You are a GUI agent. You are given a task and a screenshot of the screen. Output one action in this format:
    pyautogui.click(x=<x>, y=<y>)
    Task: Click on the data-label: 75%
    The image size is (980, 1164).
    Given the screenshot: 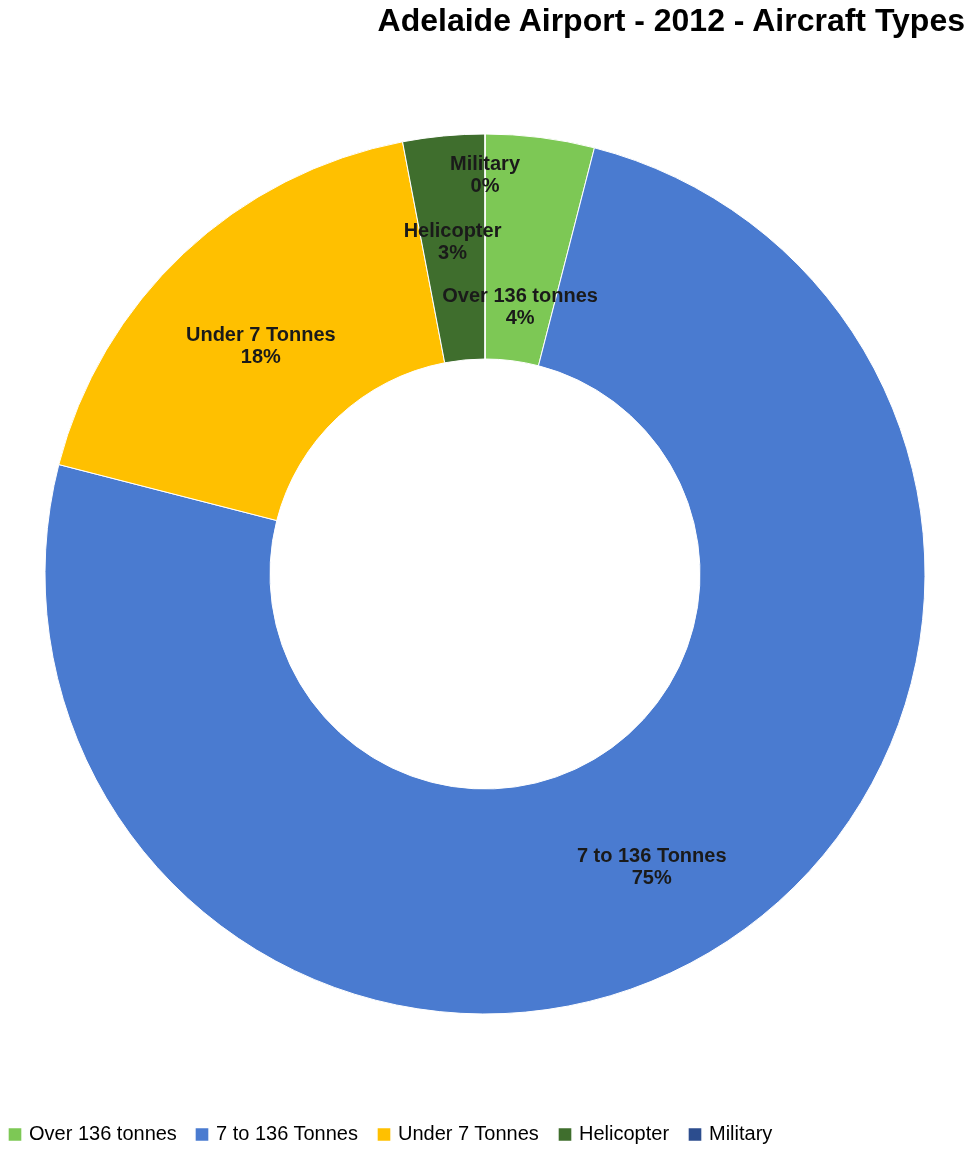 What is the action you would take?
    pyautogui.click(x=651, y=876)
    